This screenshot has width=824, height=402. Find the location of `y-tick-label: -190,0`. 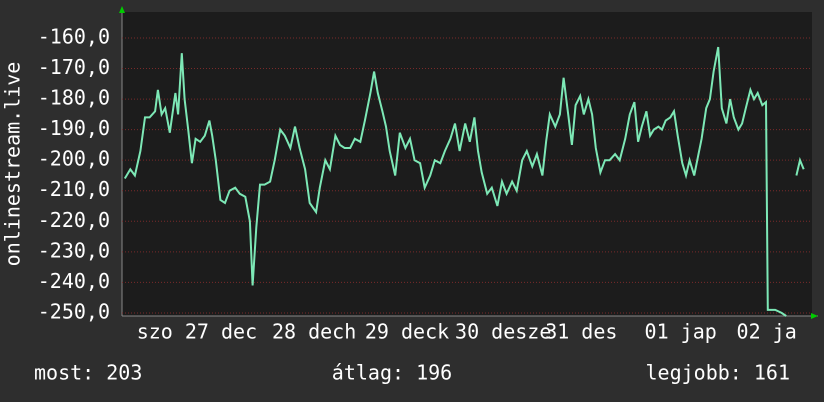

y-tick-label: -190,0 is located at coordinates (74, 128).